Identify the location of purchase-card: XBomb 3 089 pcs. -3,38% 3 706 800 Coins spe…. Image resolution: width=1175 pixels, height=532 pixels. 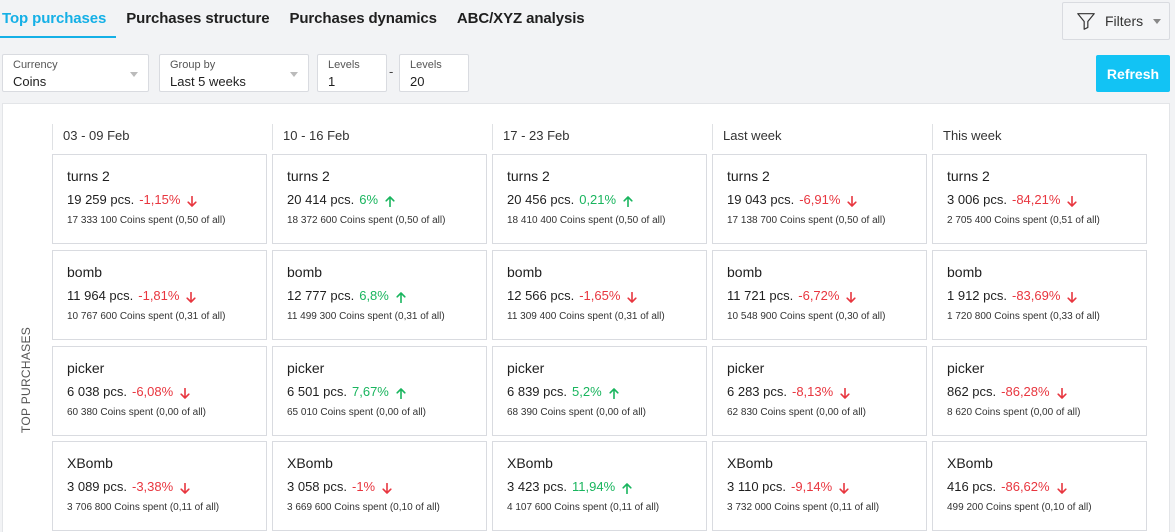
(159, 486).